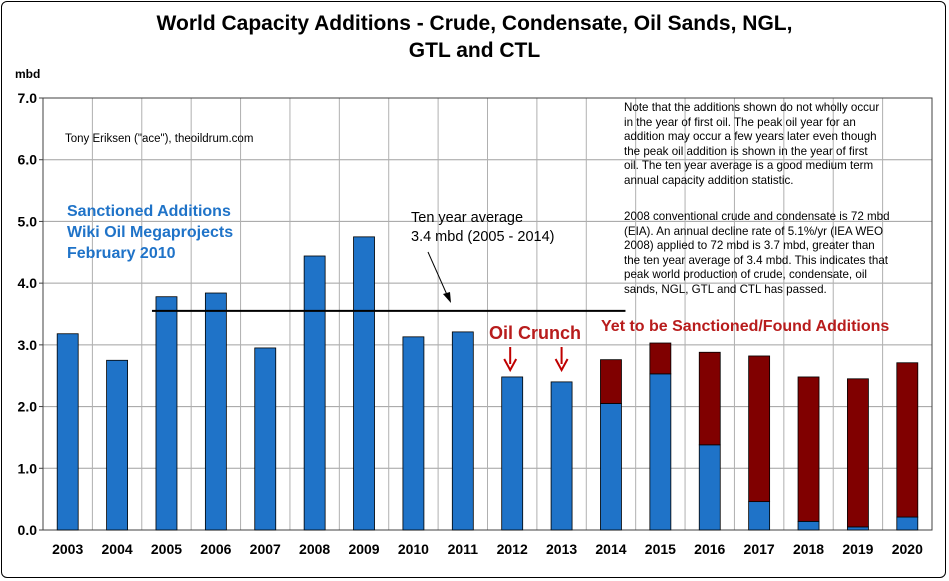  Describe the element at coordinates (535, 333) in the screenshot. I see `oil-crunch-label: Oil Crunch` at that location.